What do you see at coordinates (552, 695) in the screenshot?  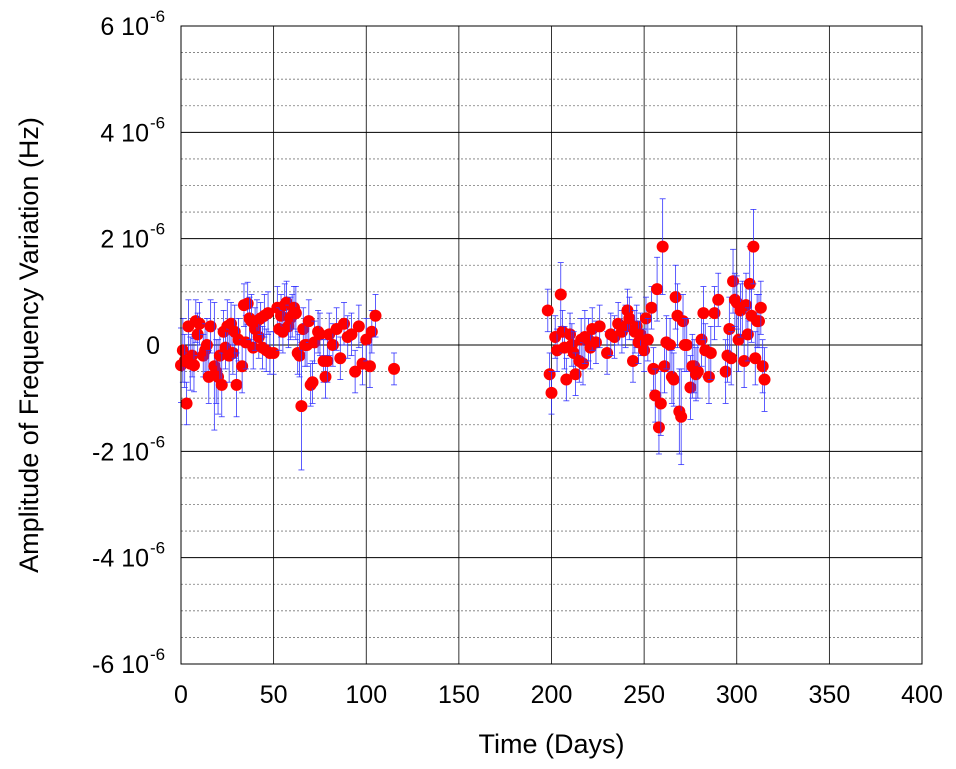 I see `x-tick-label: 200` at bounding box center [552, 695].